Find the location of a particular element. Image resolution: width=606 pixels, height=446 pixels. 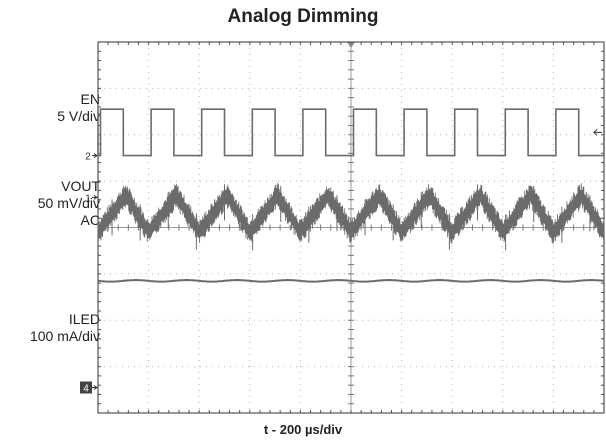

vout-channel-label: VOUT 50 mV/div AC is located at coordinates (69, 203).